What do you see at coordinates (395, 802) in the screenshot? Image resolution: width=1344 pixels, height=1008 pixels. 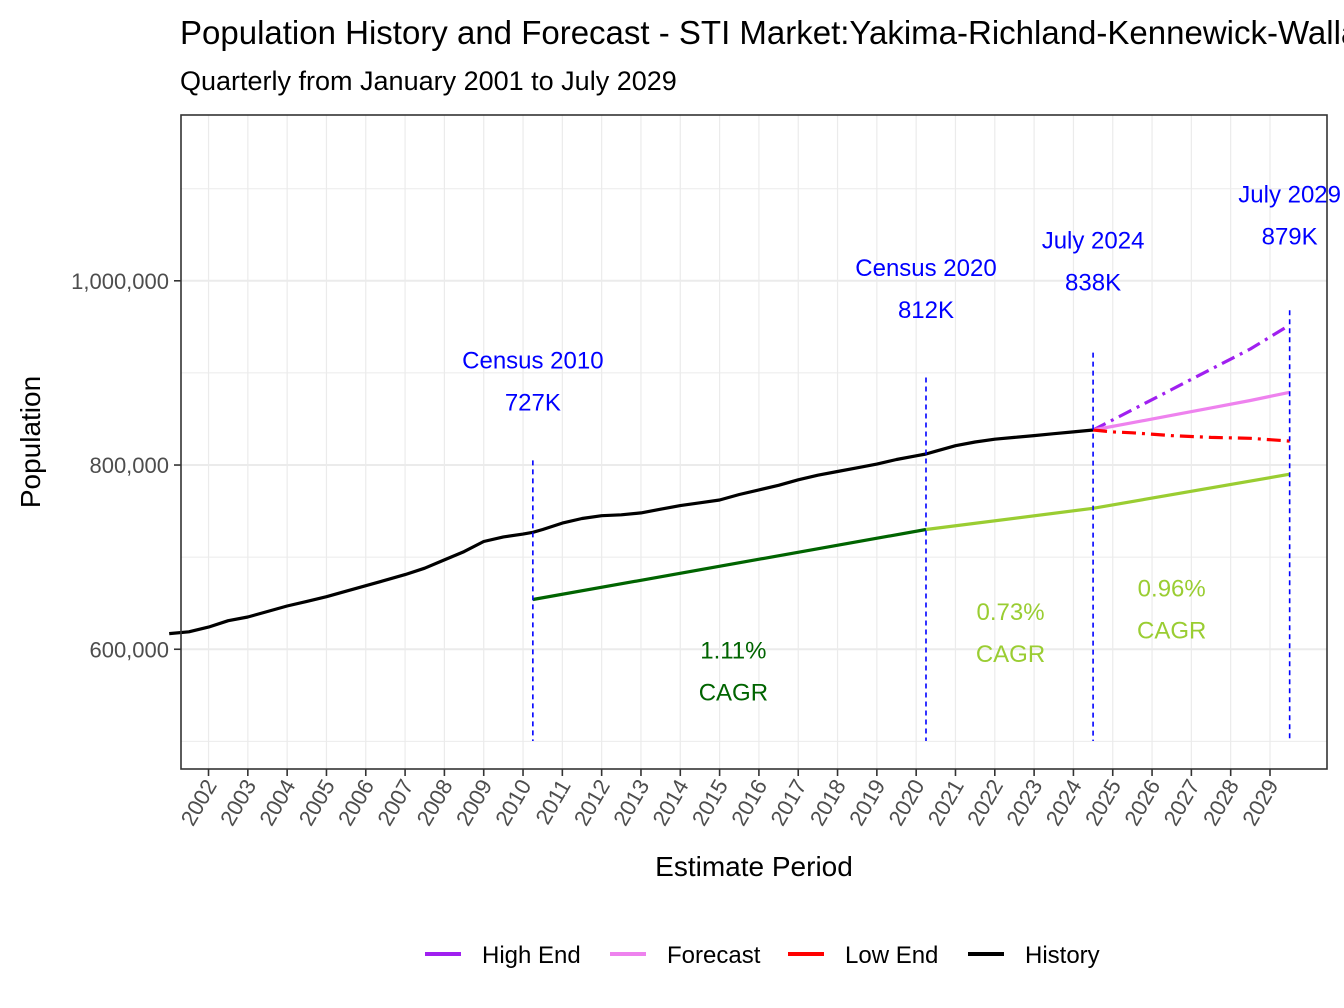 I see `x-tick-label: 2007` at bounding box center [395, 802].